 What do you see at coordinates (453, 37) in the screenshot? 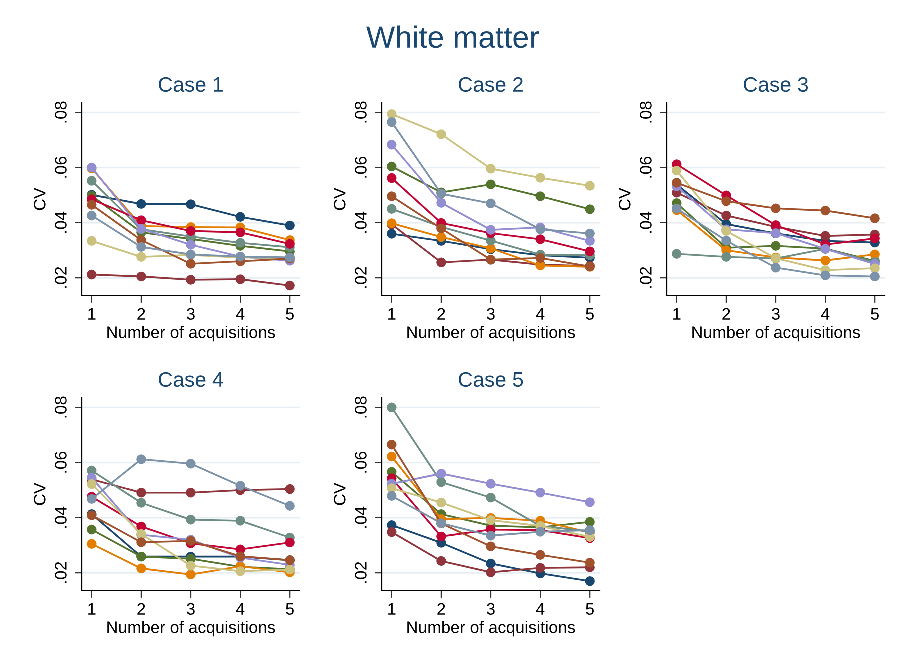
I see `text: White matter` at bounding box center [453, 37].